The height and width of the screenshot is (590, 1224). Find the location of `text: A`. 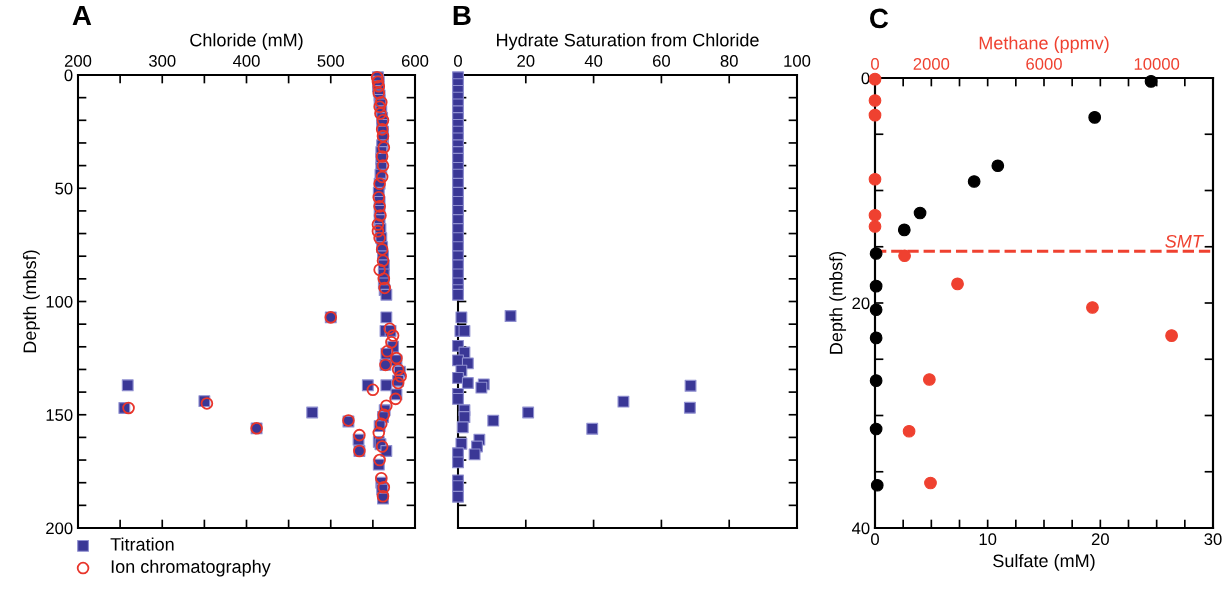

text: A is located at coordinates (82, 15).